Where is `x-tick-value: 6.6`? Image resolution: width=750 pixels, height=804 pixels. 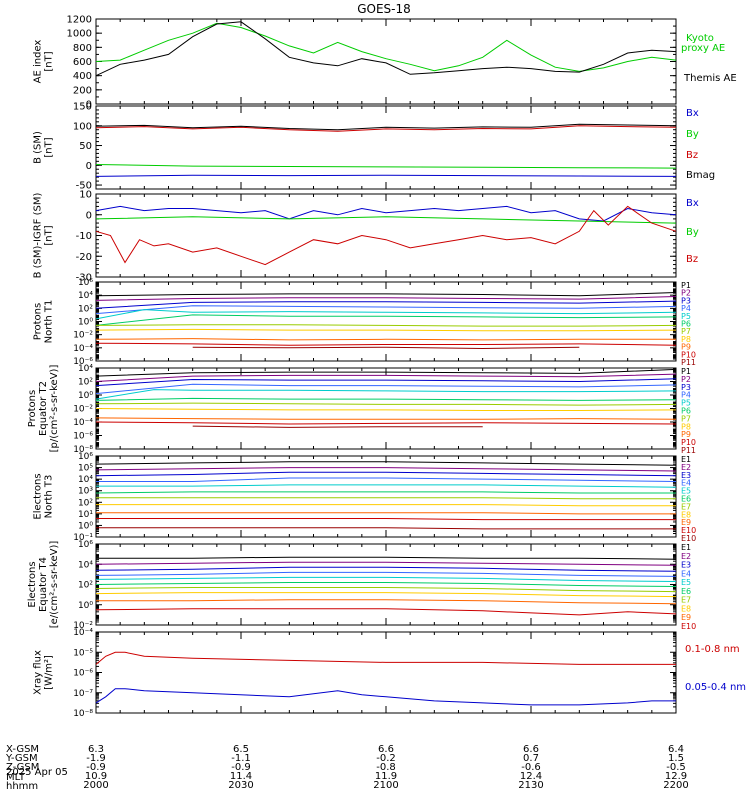 x-tick-value: 6.6 is located at coordinates (531, 749).